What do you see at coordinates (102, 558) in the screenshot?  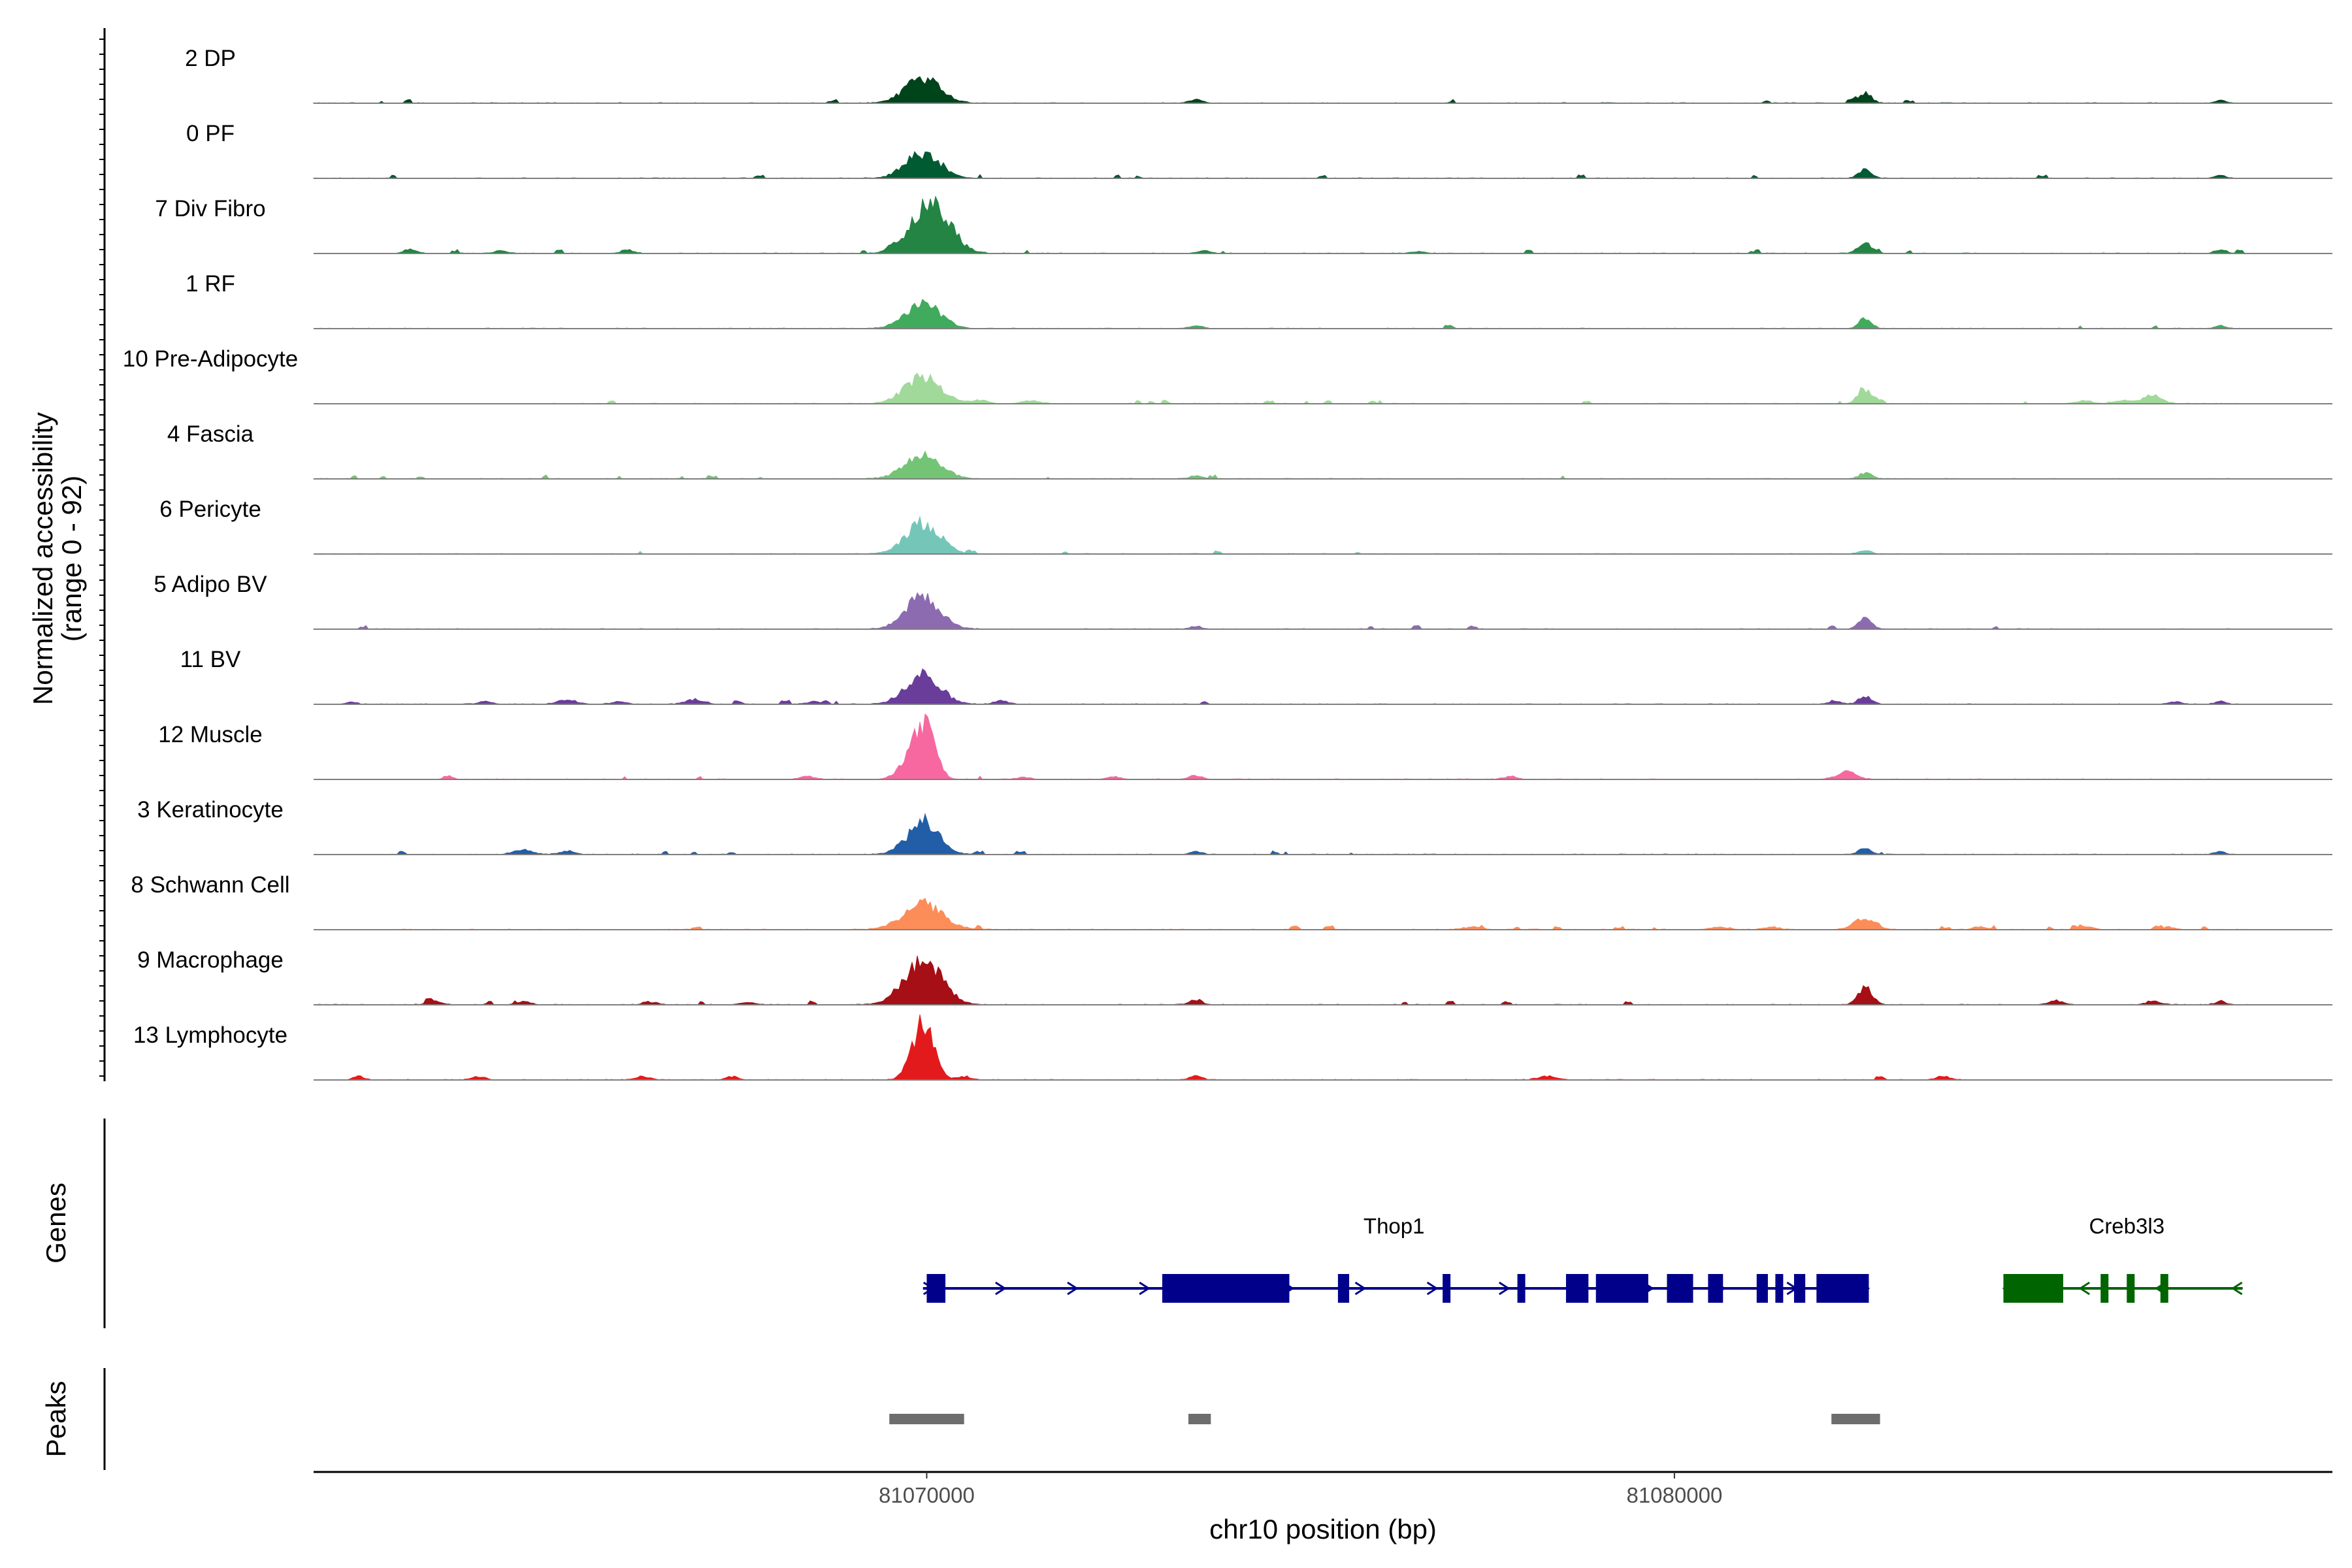 I see `coverage-y-axis-ticks` at bounding box center [102, 558].